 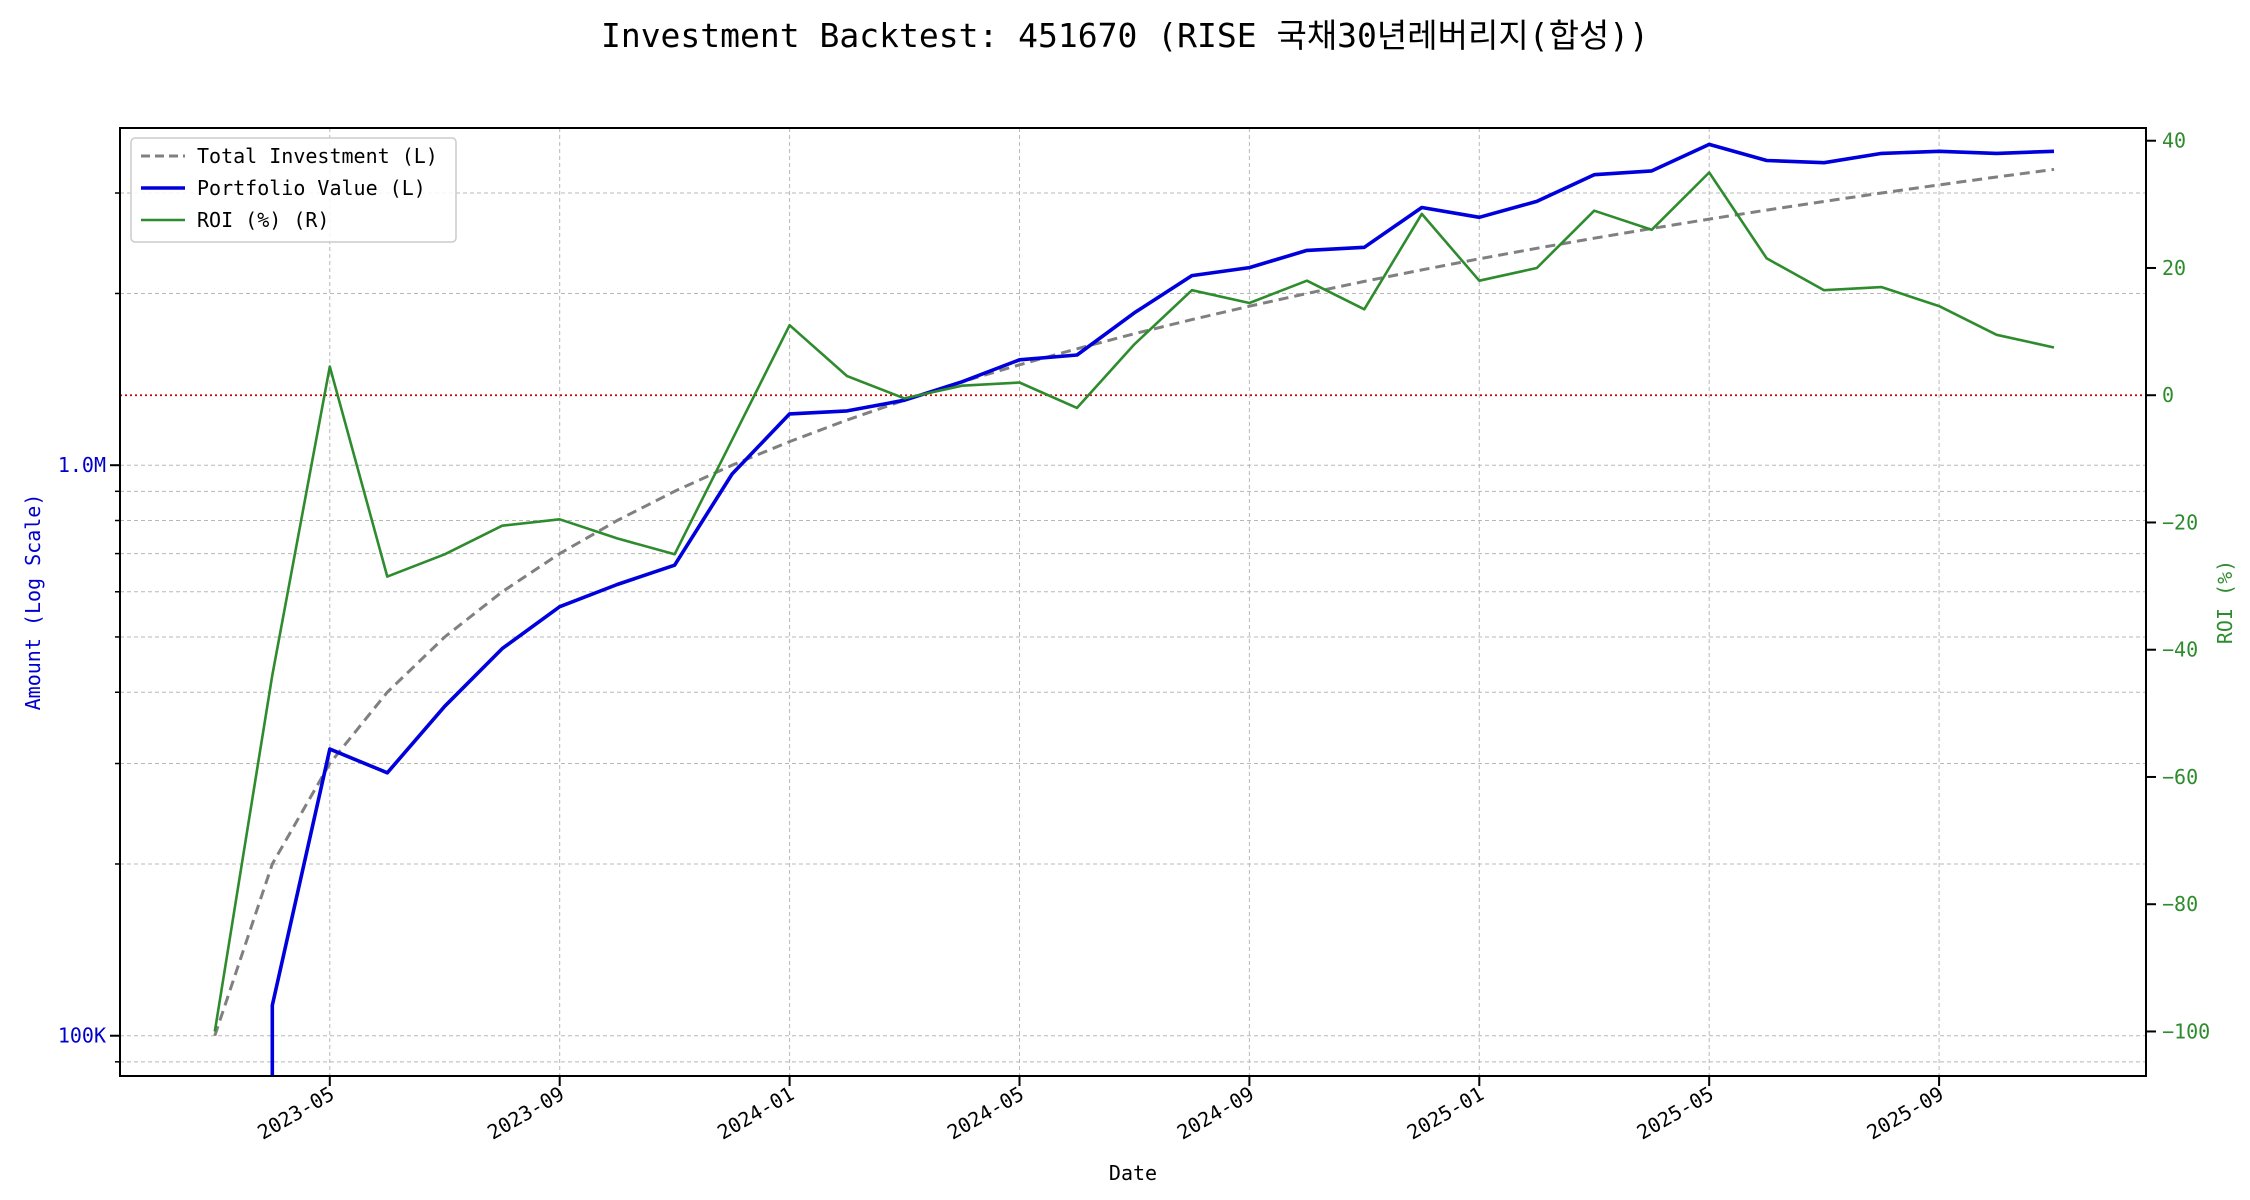 What do you see at coordinates (2180, 522) in the screenshot?
I see `right-tick-label: −20` at bounding box center [2180, 522].